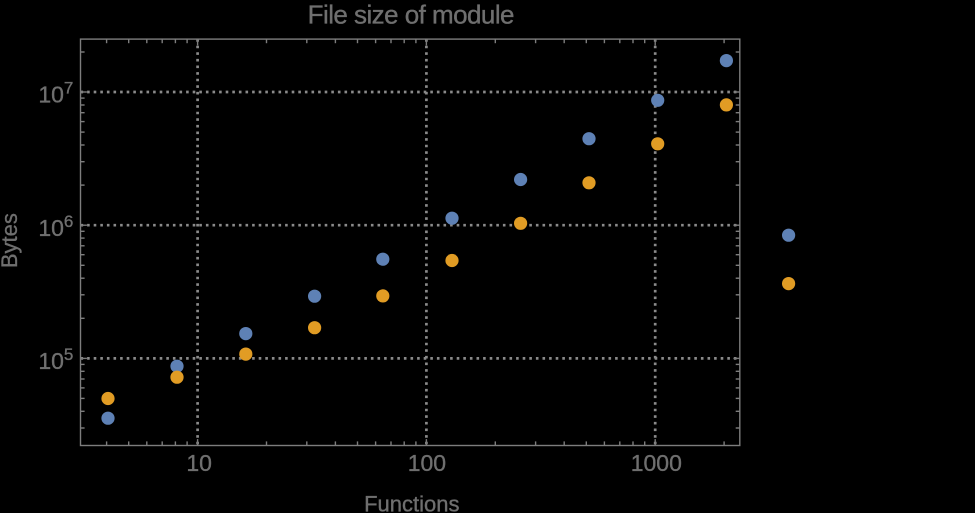  I want to click on svg-text: 10⁶, so click(55, 226).